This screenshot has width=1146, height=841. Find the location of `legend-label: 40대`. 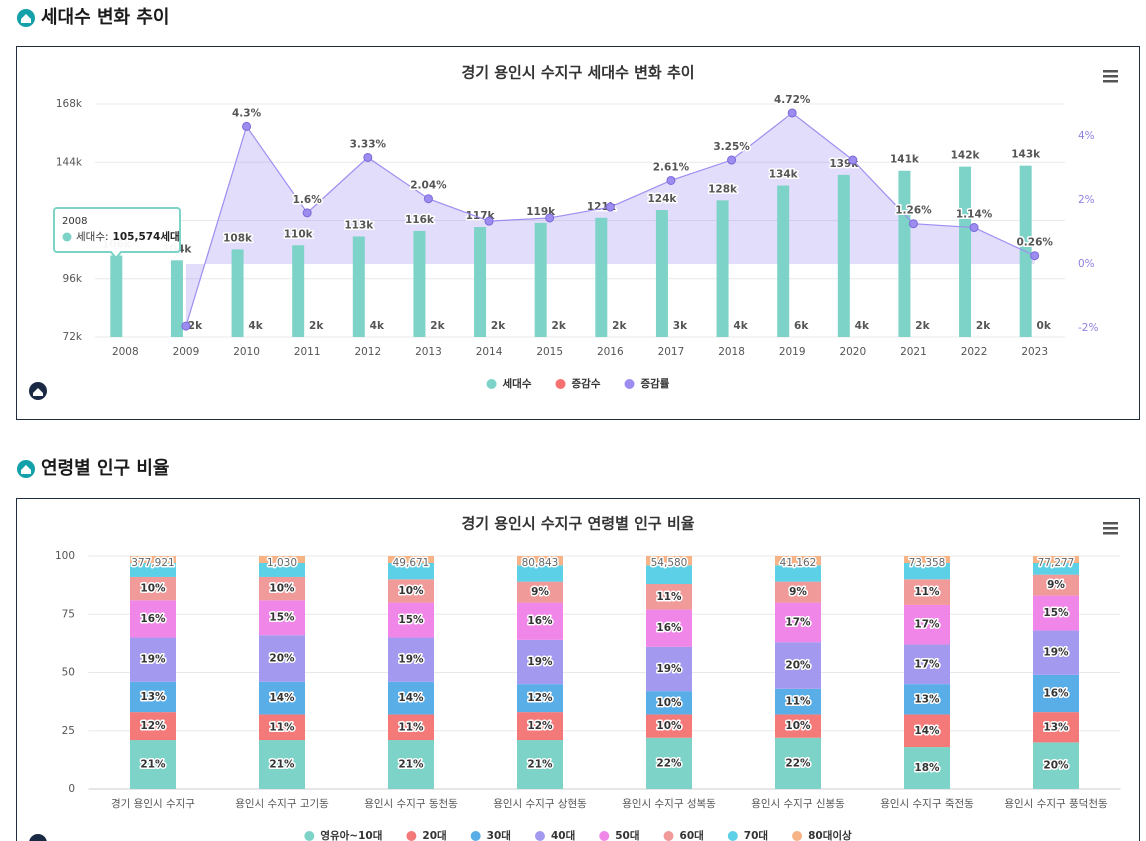

legend-label: 40대 is located at coordinates (563, 835).